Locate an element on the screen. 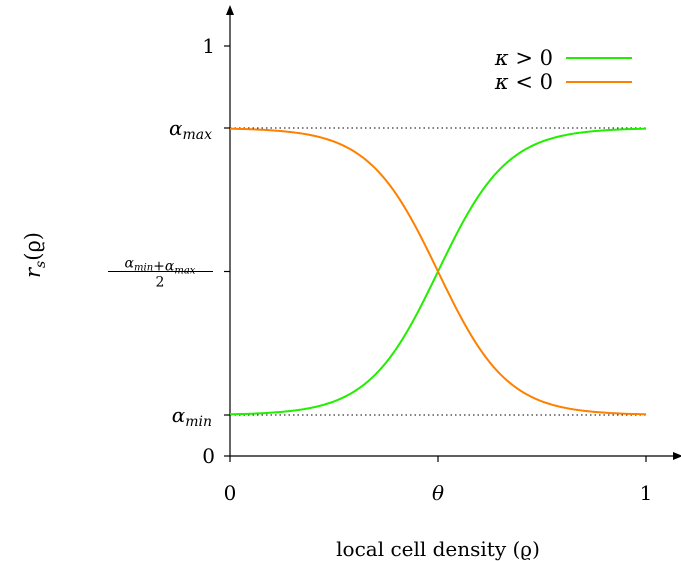  y-axis-label: rs(ϱ) is located at coordinates (35, 255).